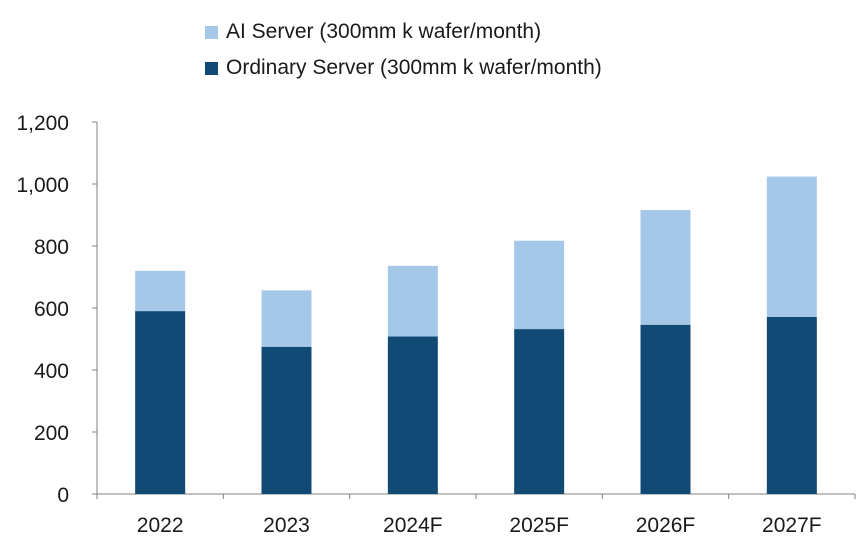  I want to click on y-tick-label: 400, so click(51, 371).